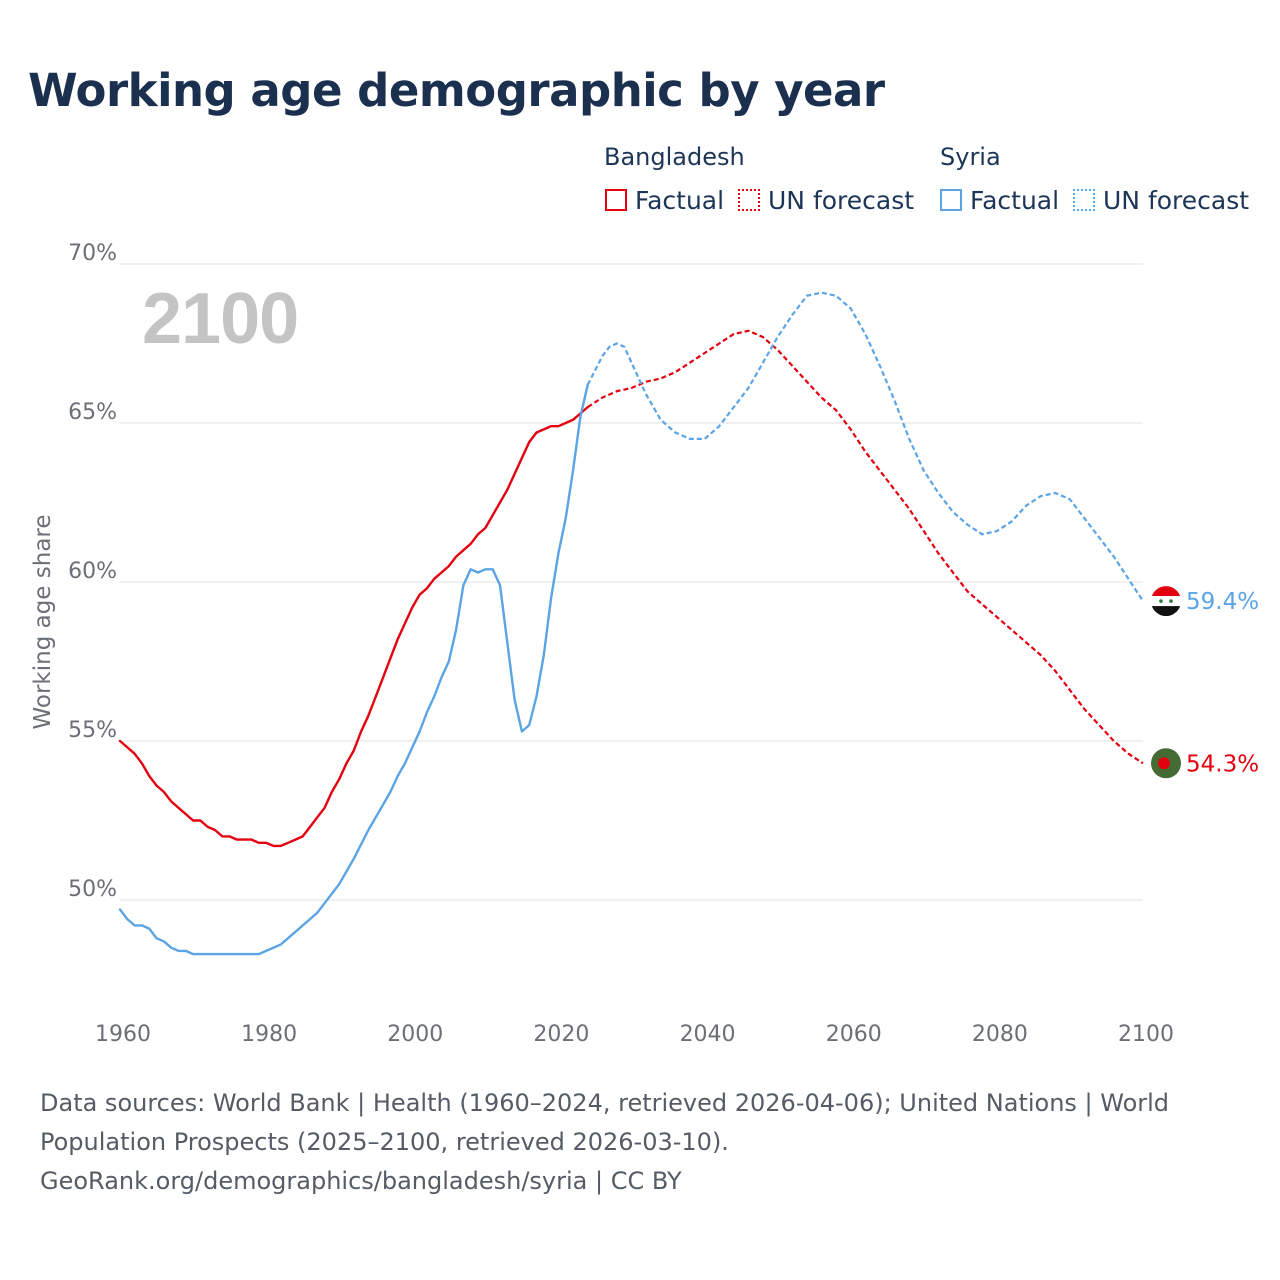  Describe the element at coordinates (92, 412) in the screenshot. I see `y-tick-label: 65%` at that location.